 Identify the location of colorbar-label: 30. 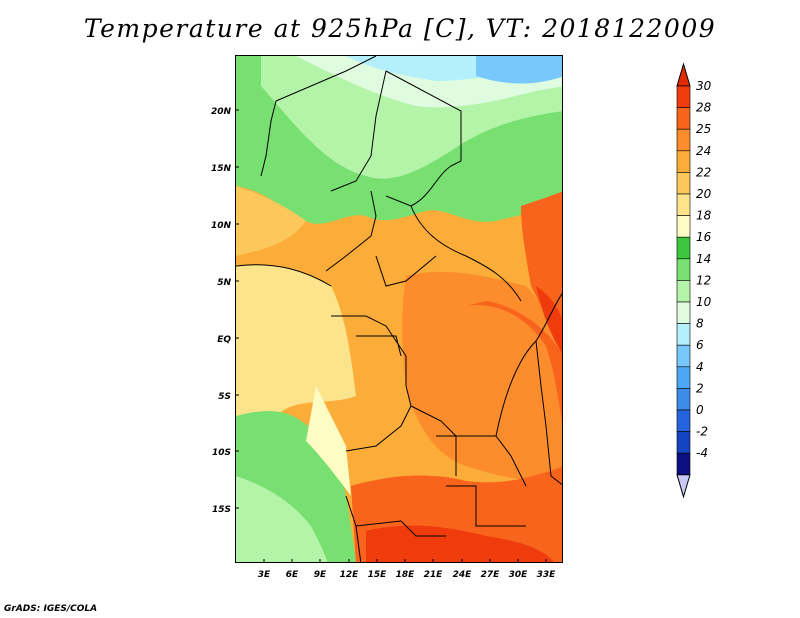
(704, 86).